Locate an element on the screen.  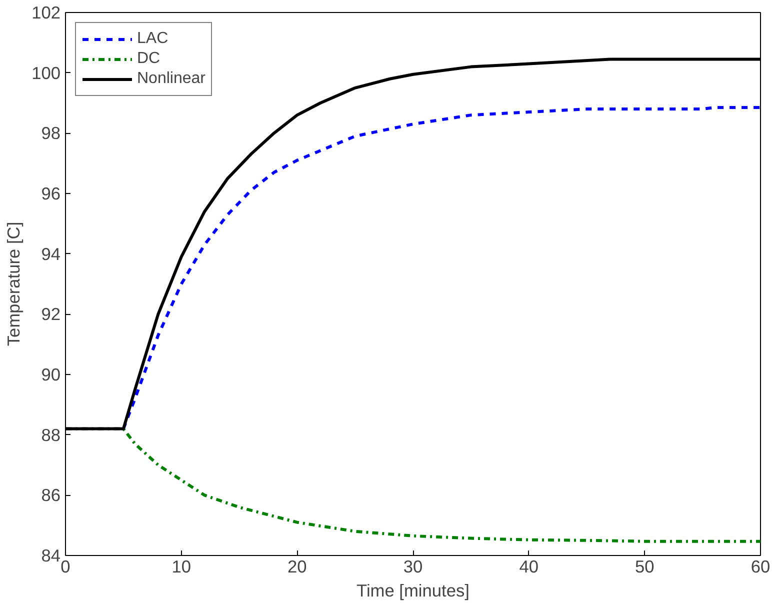
x-tick-label: 10 is located at coordinates (181, 566).